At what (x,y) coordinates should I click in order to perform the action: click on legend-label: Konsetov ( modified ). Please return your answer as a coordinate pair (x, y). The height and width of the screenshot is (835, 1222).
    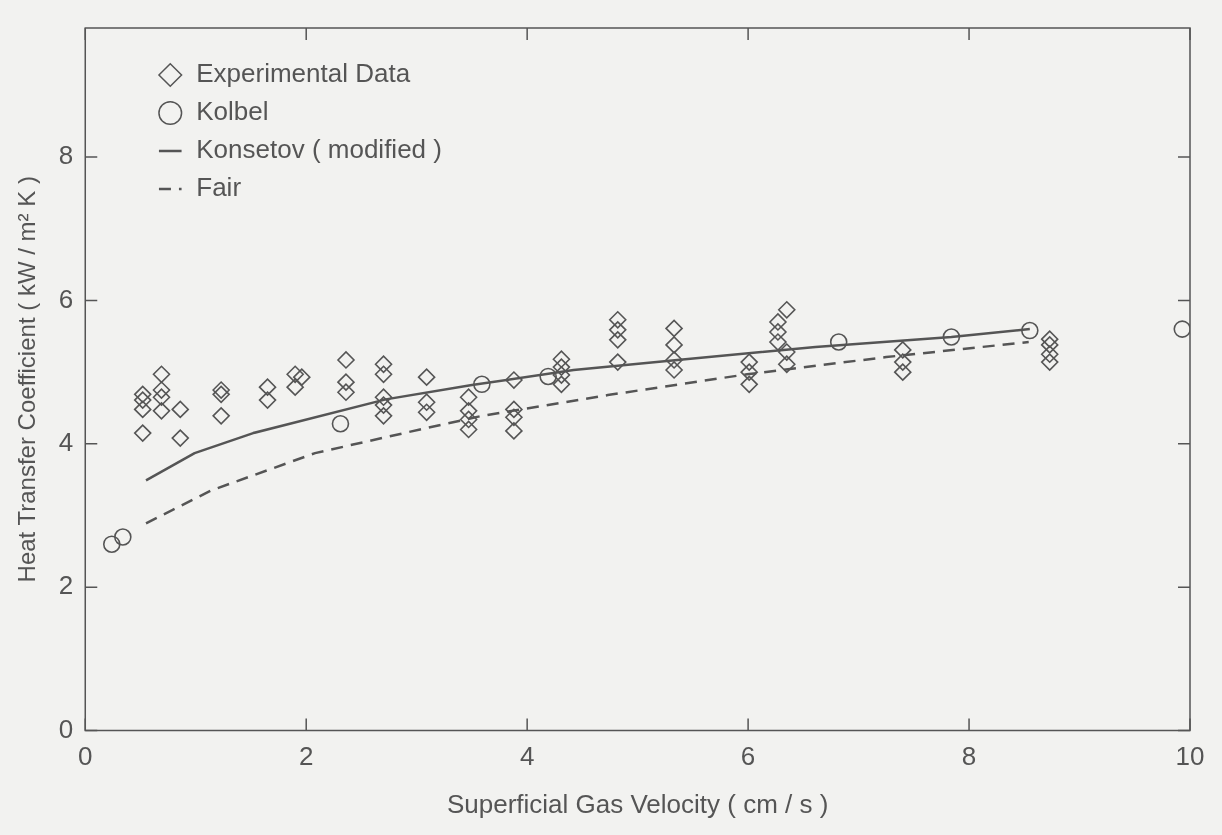
    Looking at the image, I should click on (319, 149).